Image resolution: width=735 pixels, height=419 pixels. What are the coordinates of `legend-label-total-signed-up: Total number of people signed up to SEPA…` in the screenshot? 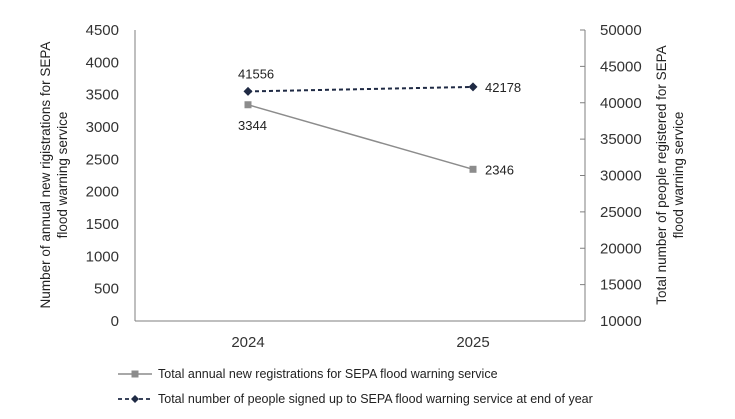 It's located at (375, 399).